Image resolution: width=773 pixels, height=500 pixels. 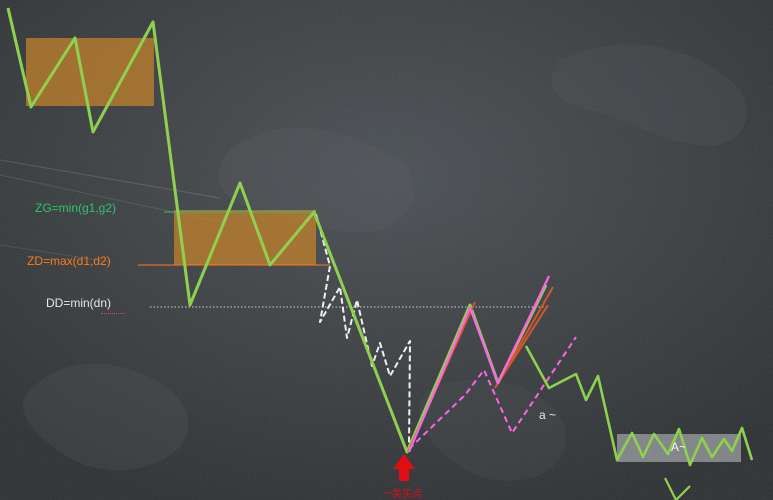 What do you see at coordinates (363, 330) in the screenshot?
I see `white-dashed-zigzag` at bounding box center [363, 330].